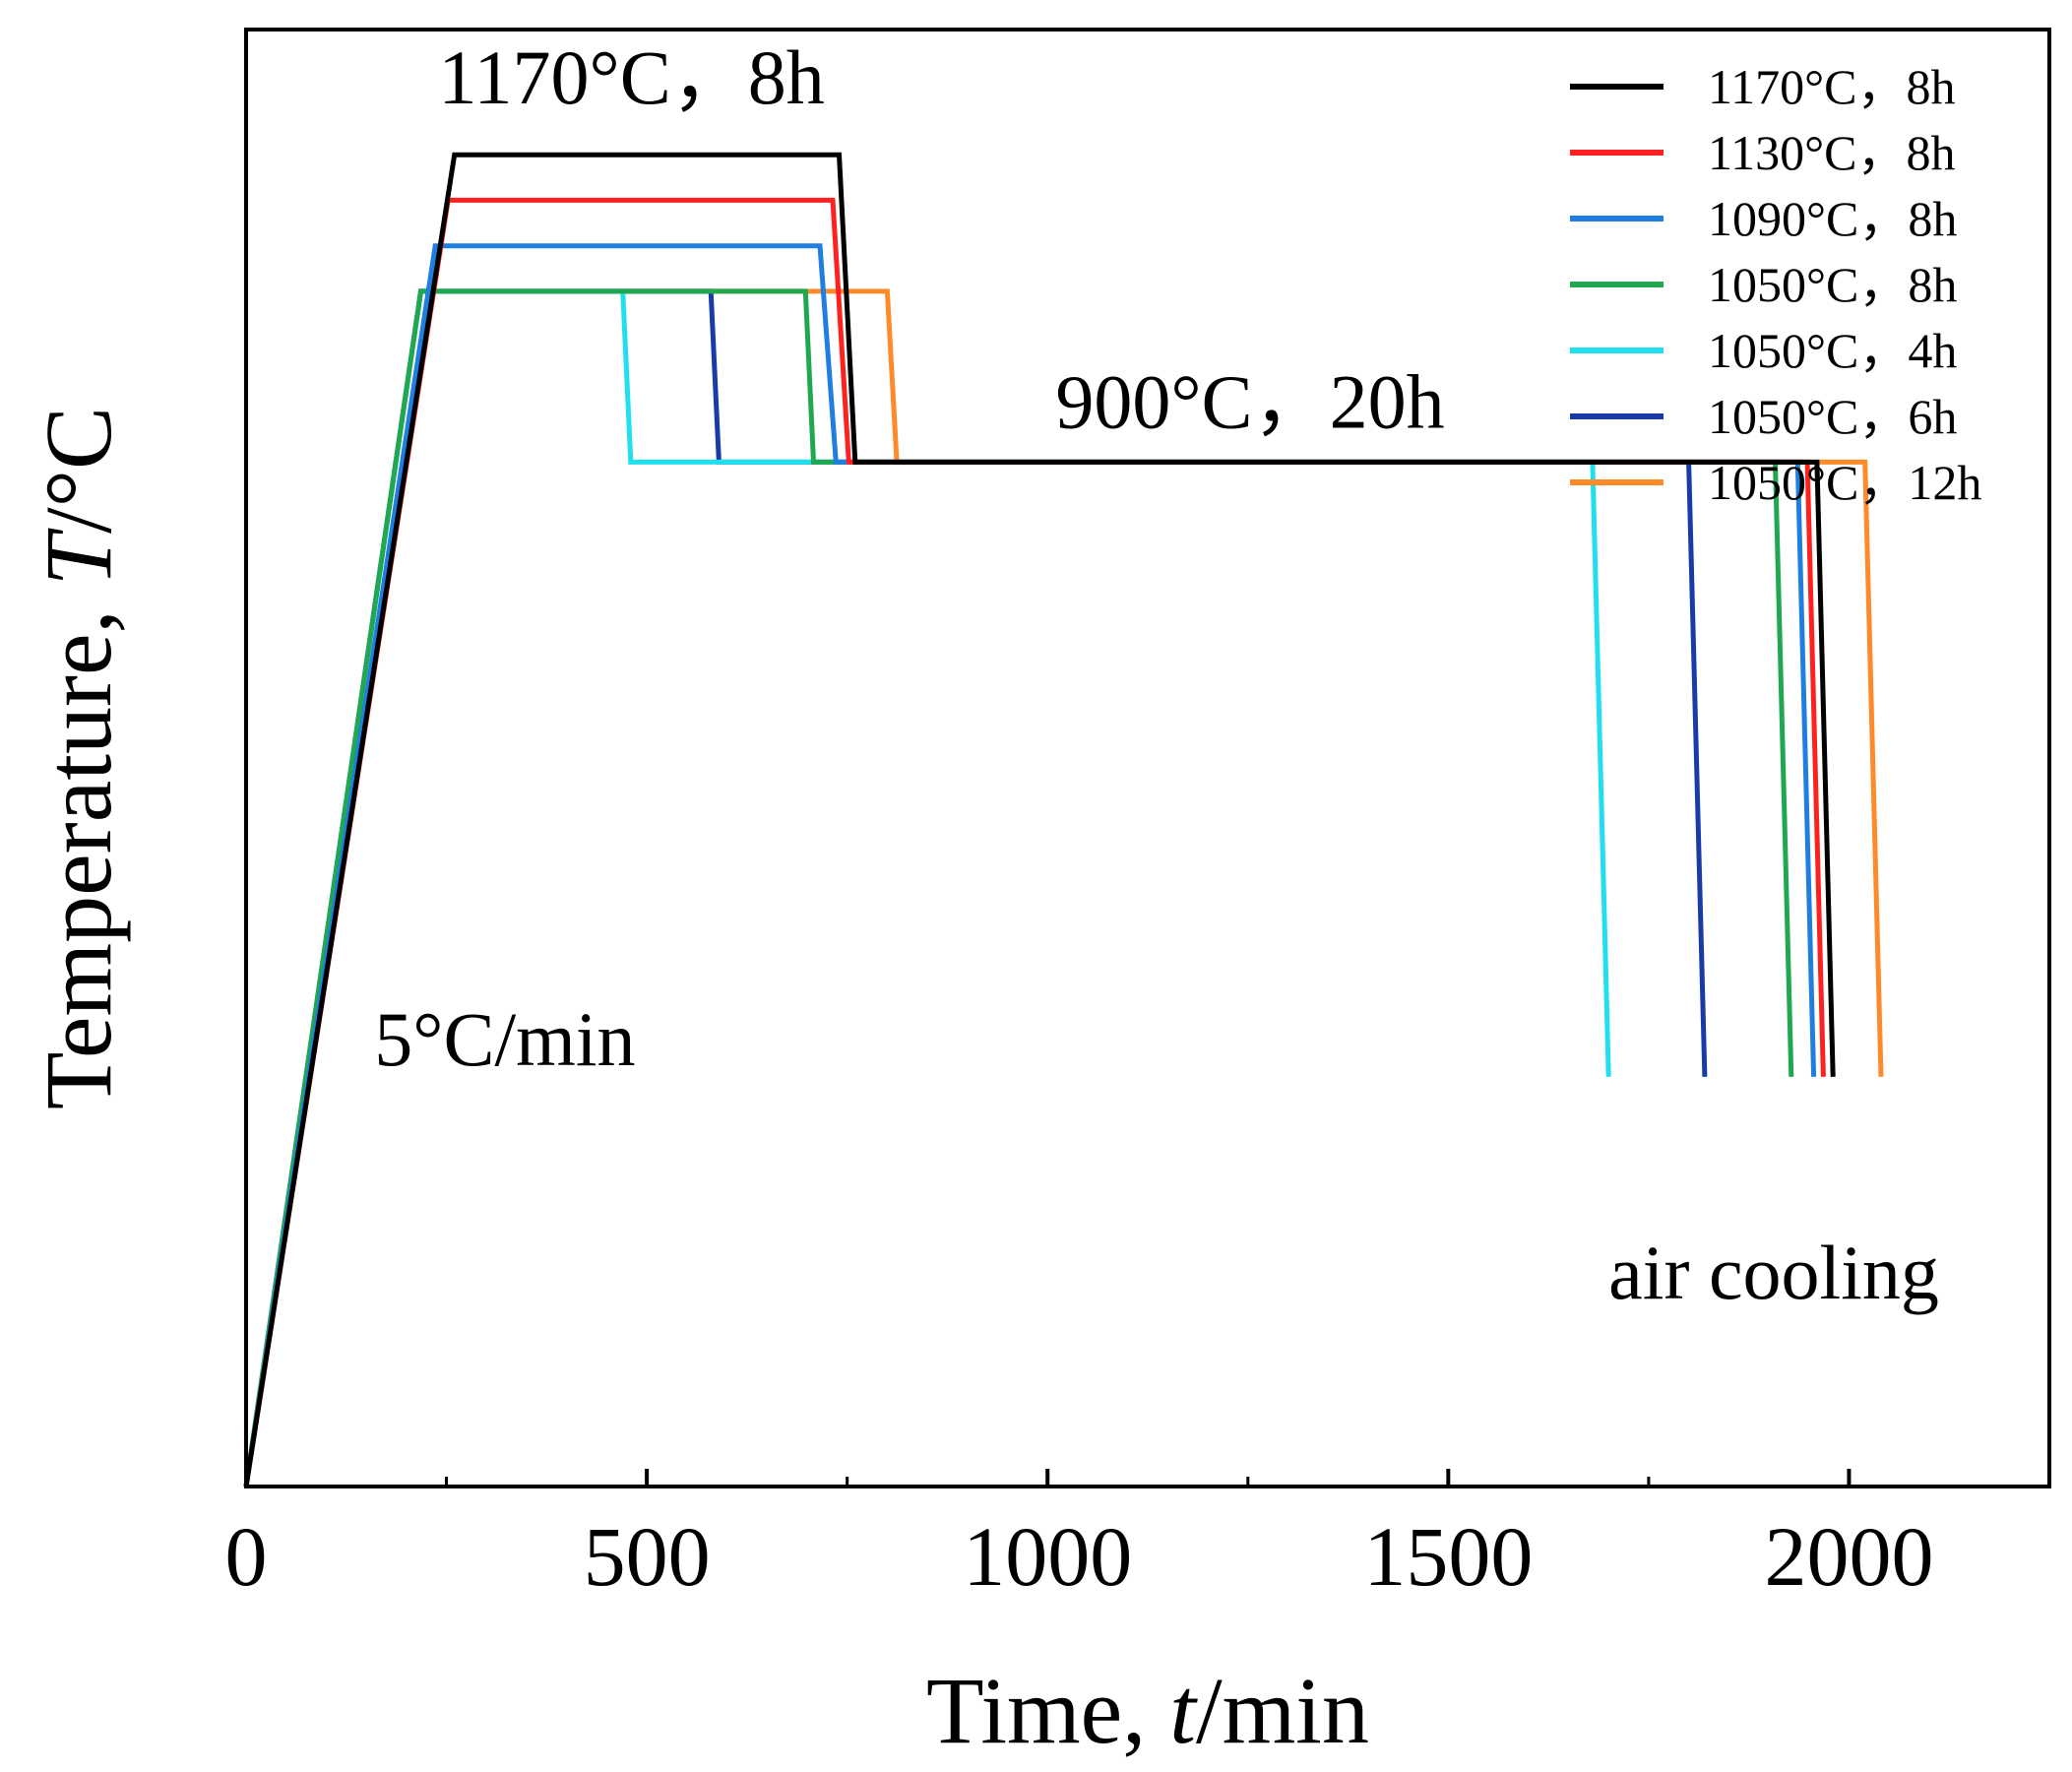  What do you see at coordinates (1845, 482) in the screenshot?
I see `legend-label-7: 1050°C，12h` at bounding box center [1845, 482].